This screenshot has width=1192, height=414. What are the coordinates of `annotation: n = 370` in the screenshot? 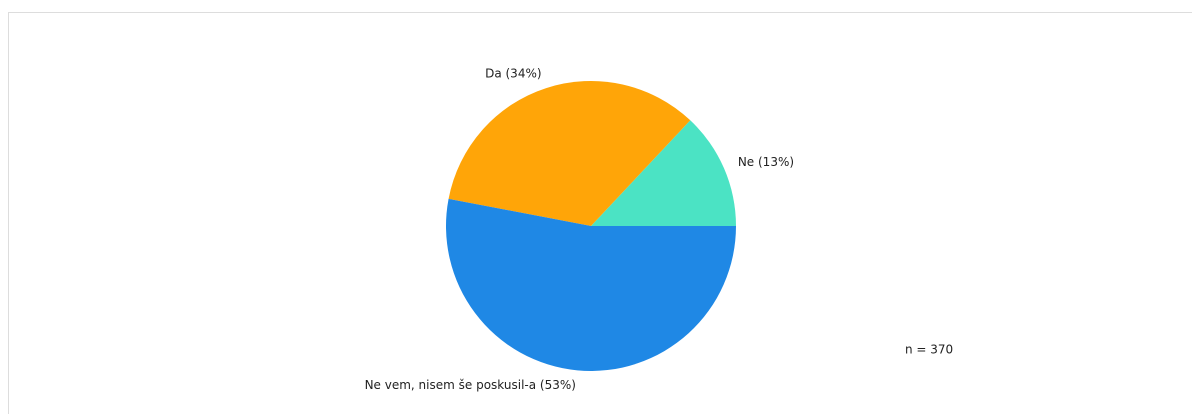 It's located at (929, 350).